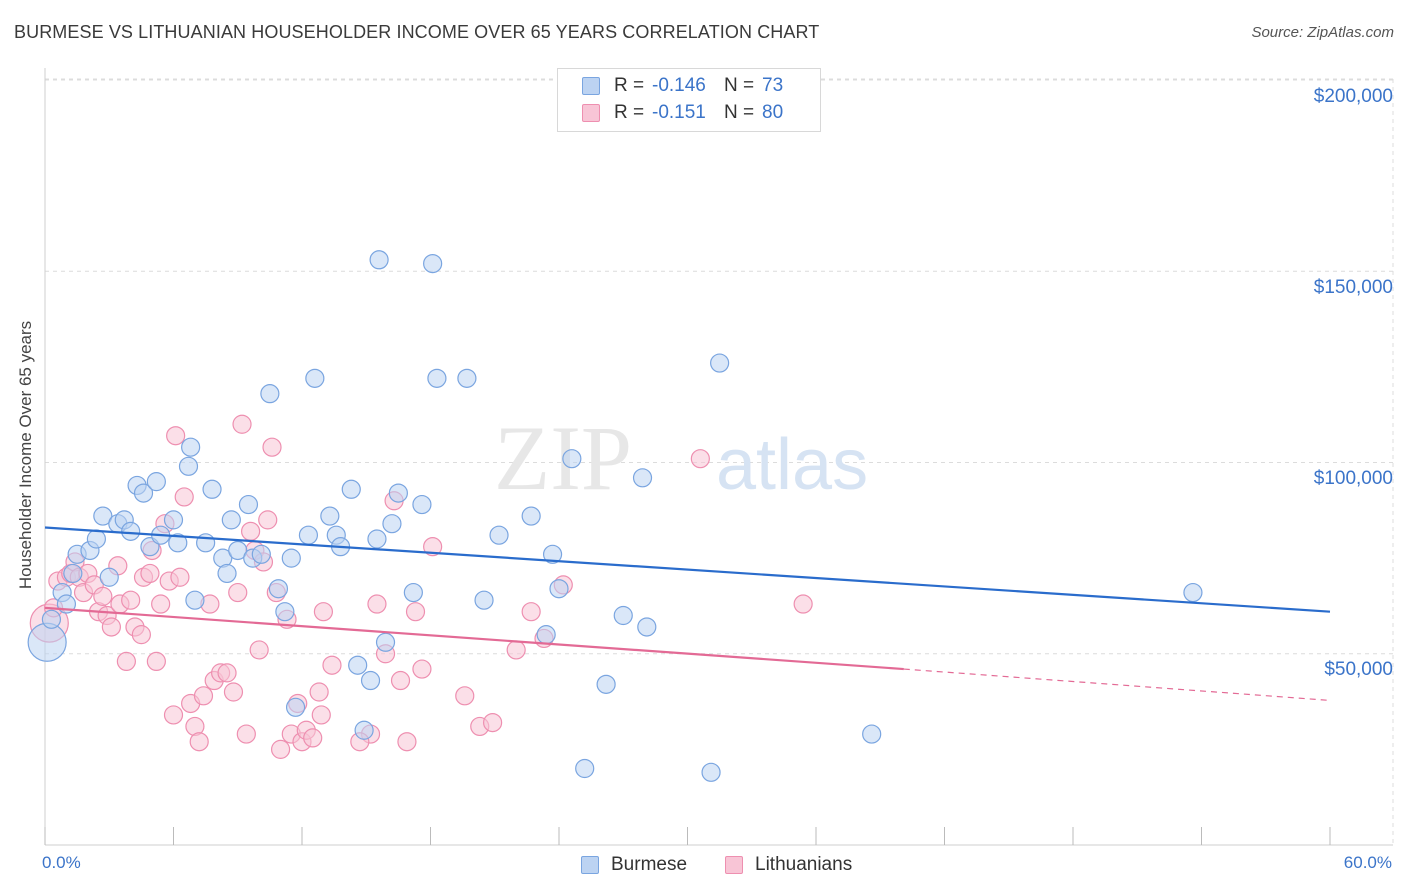 The image size is (1406, 892). I want to click on legend-label-lithuanians: Lithuanians, so click(804, 864).